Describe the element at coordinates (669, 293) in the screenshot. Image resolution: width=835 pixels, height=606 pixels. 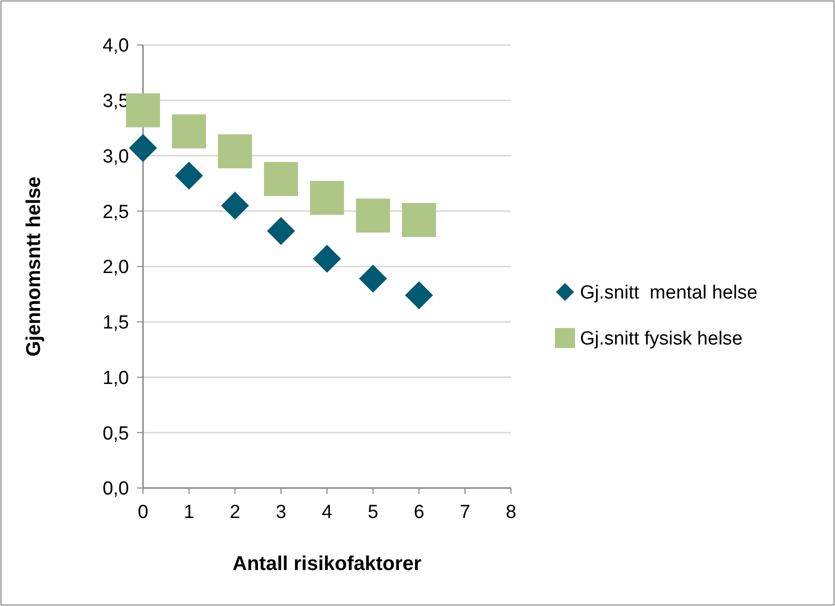
I see `legend-label: Gj.snitt mental helse` at that location.